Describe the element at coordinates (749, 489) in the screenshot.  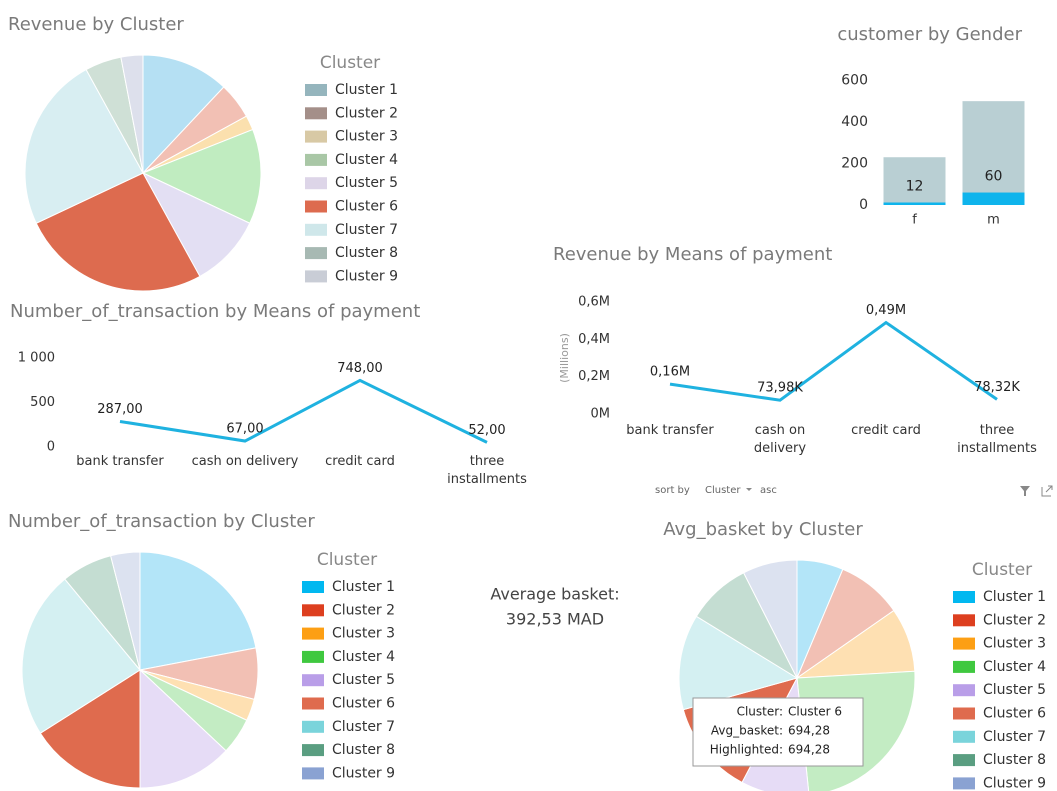
I see `sort-arrow` at that location.